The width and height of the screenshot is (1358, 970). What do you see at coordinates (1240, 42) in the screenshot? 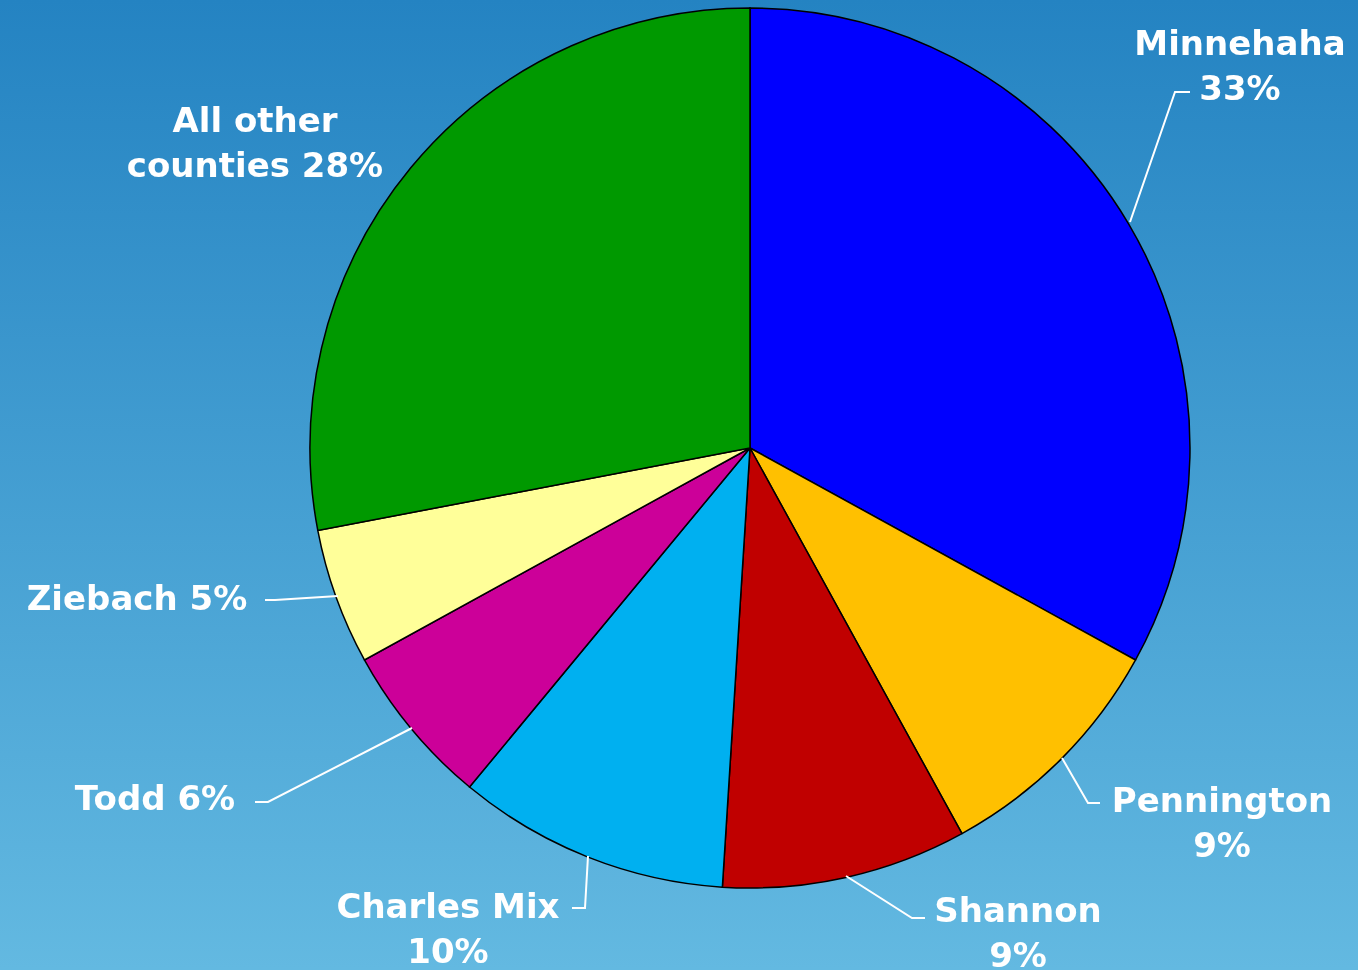
I see `slice-label: Minnehaha` at bounding box center [1240, 42].